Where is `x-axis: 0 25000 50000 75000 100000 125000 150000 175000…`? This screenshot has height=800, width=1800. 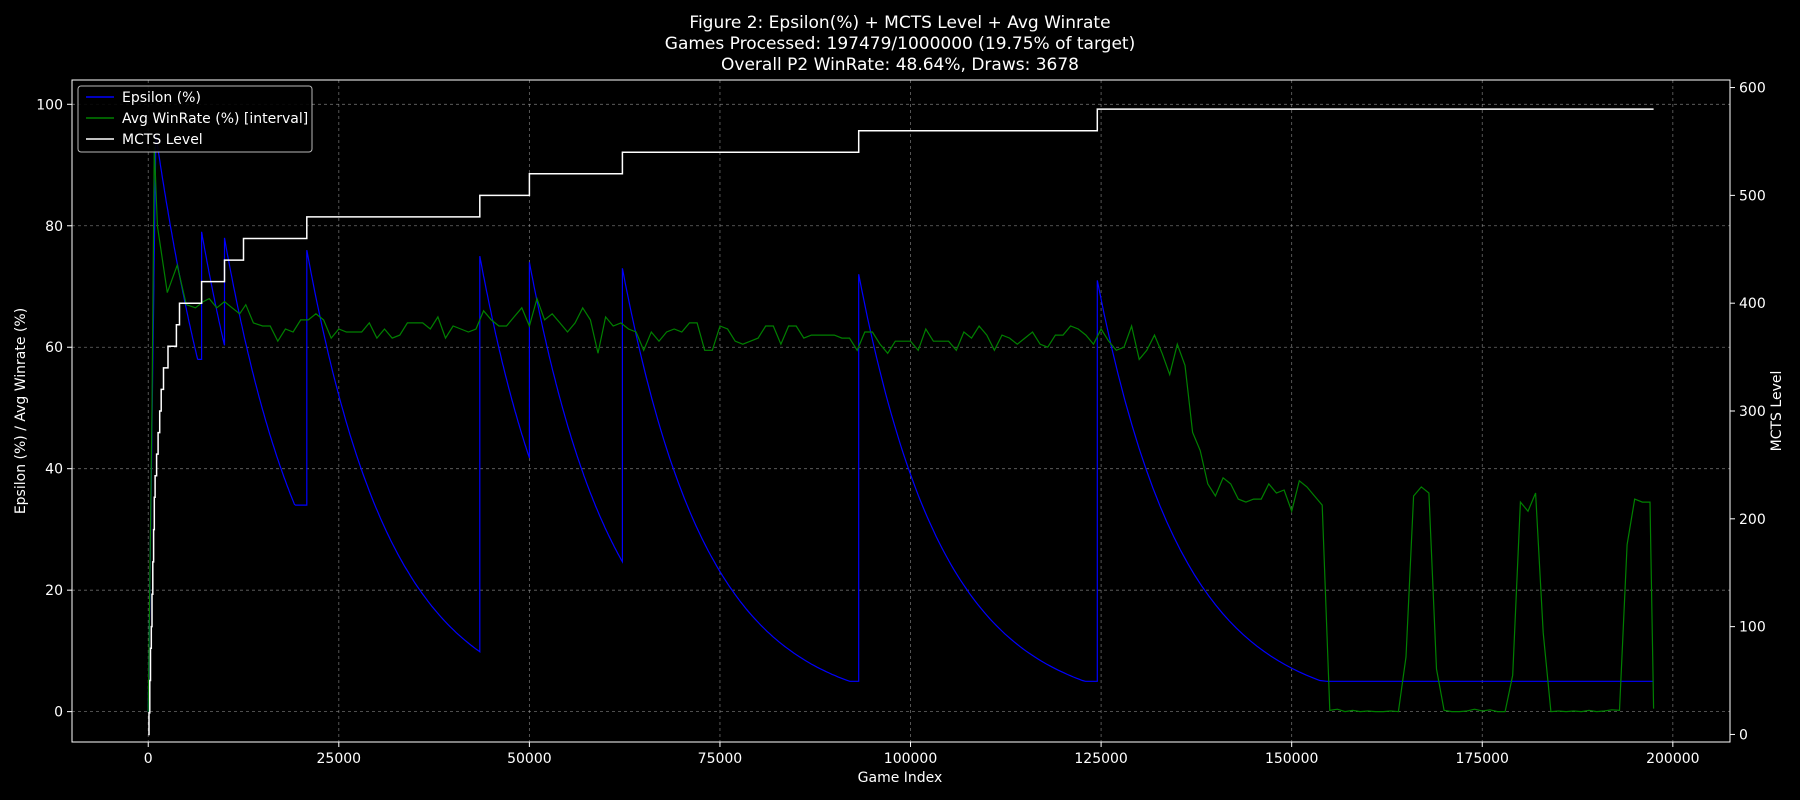 x-axis: 0 25000 50000 75000 100000 125000 150000 175000… is located at coordinates (922, 754).